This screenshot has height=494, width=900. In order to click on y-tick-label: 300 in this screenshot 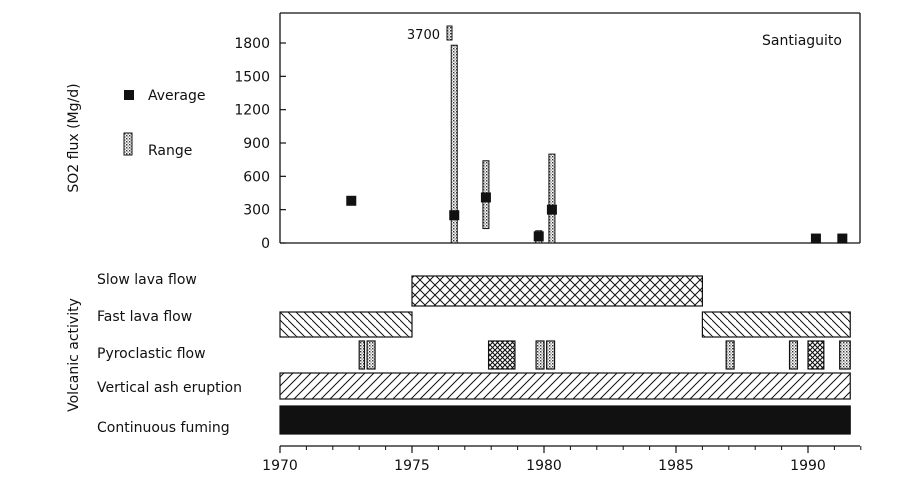, I will do `click(256, 211)`.